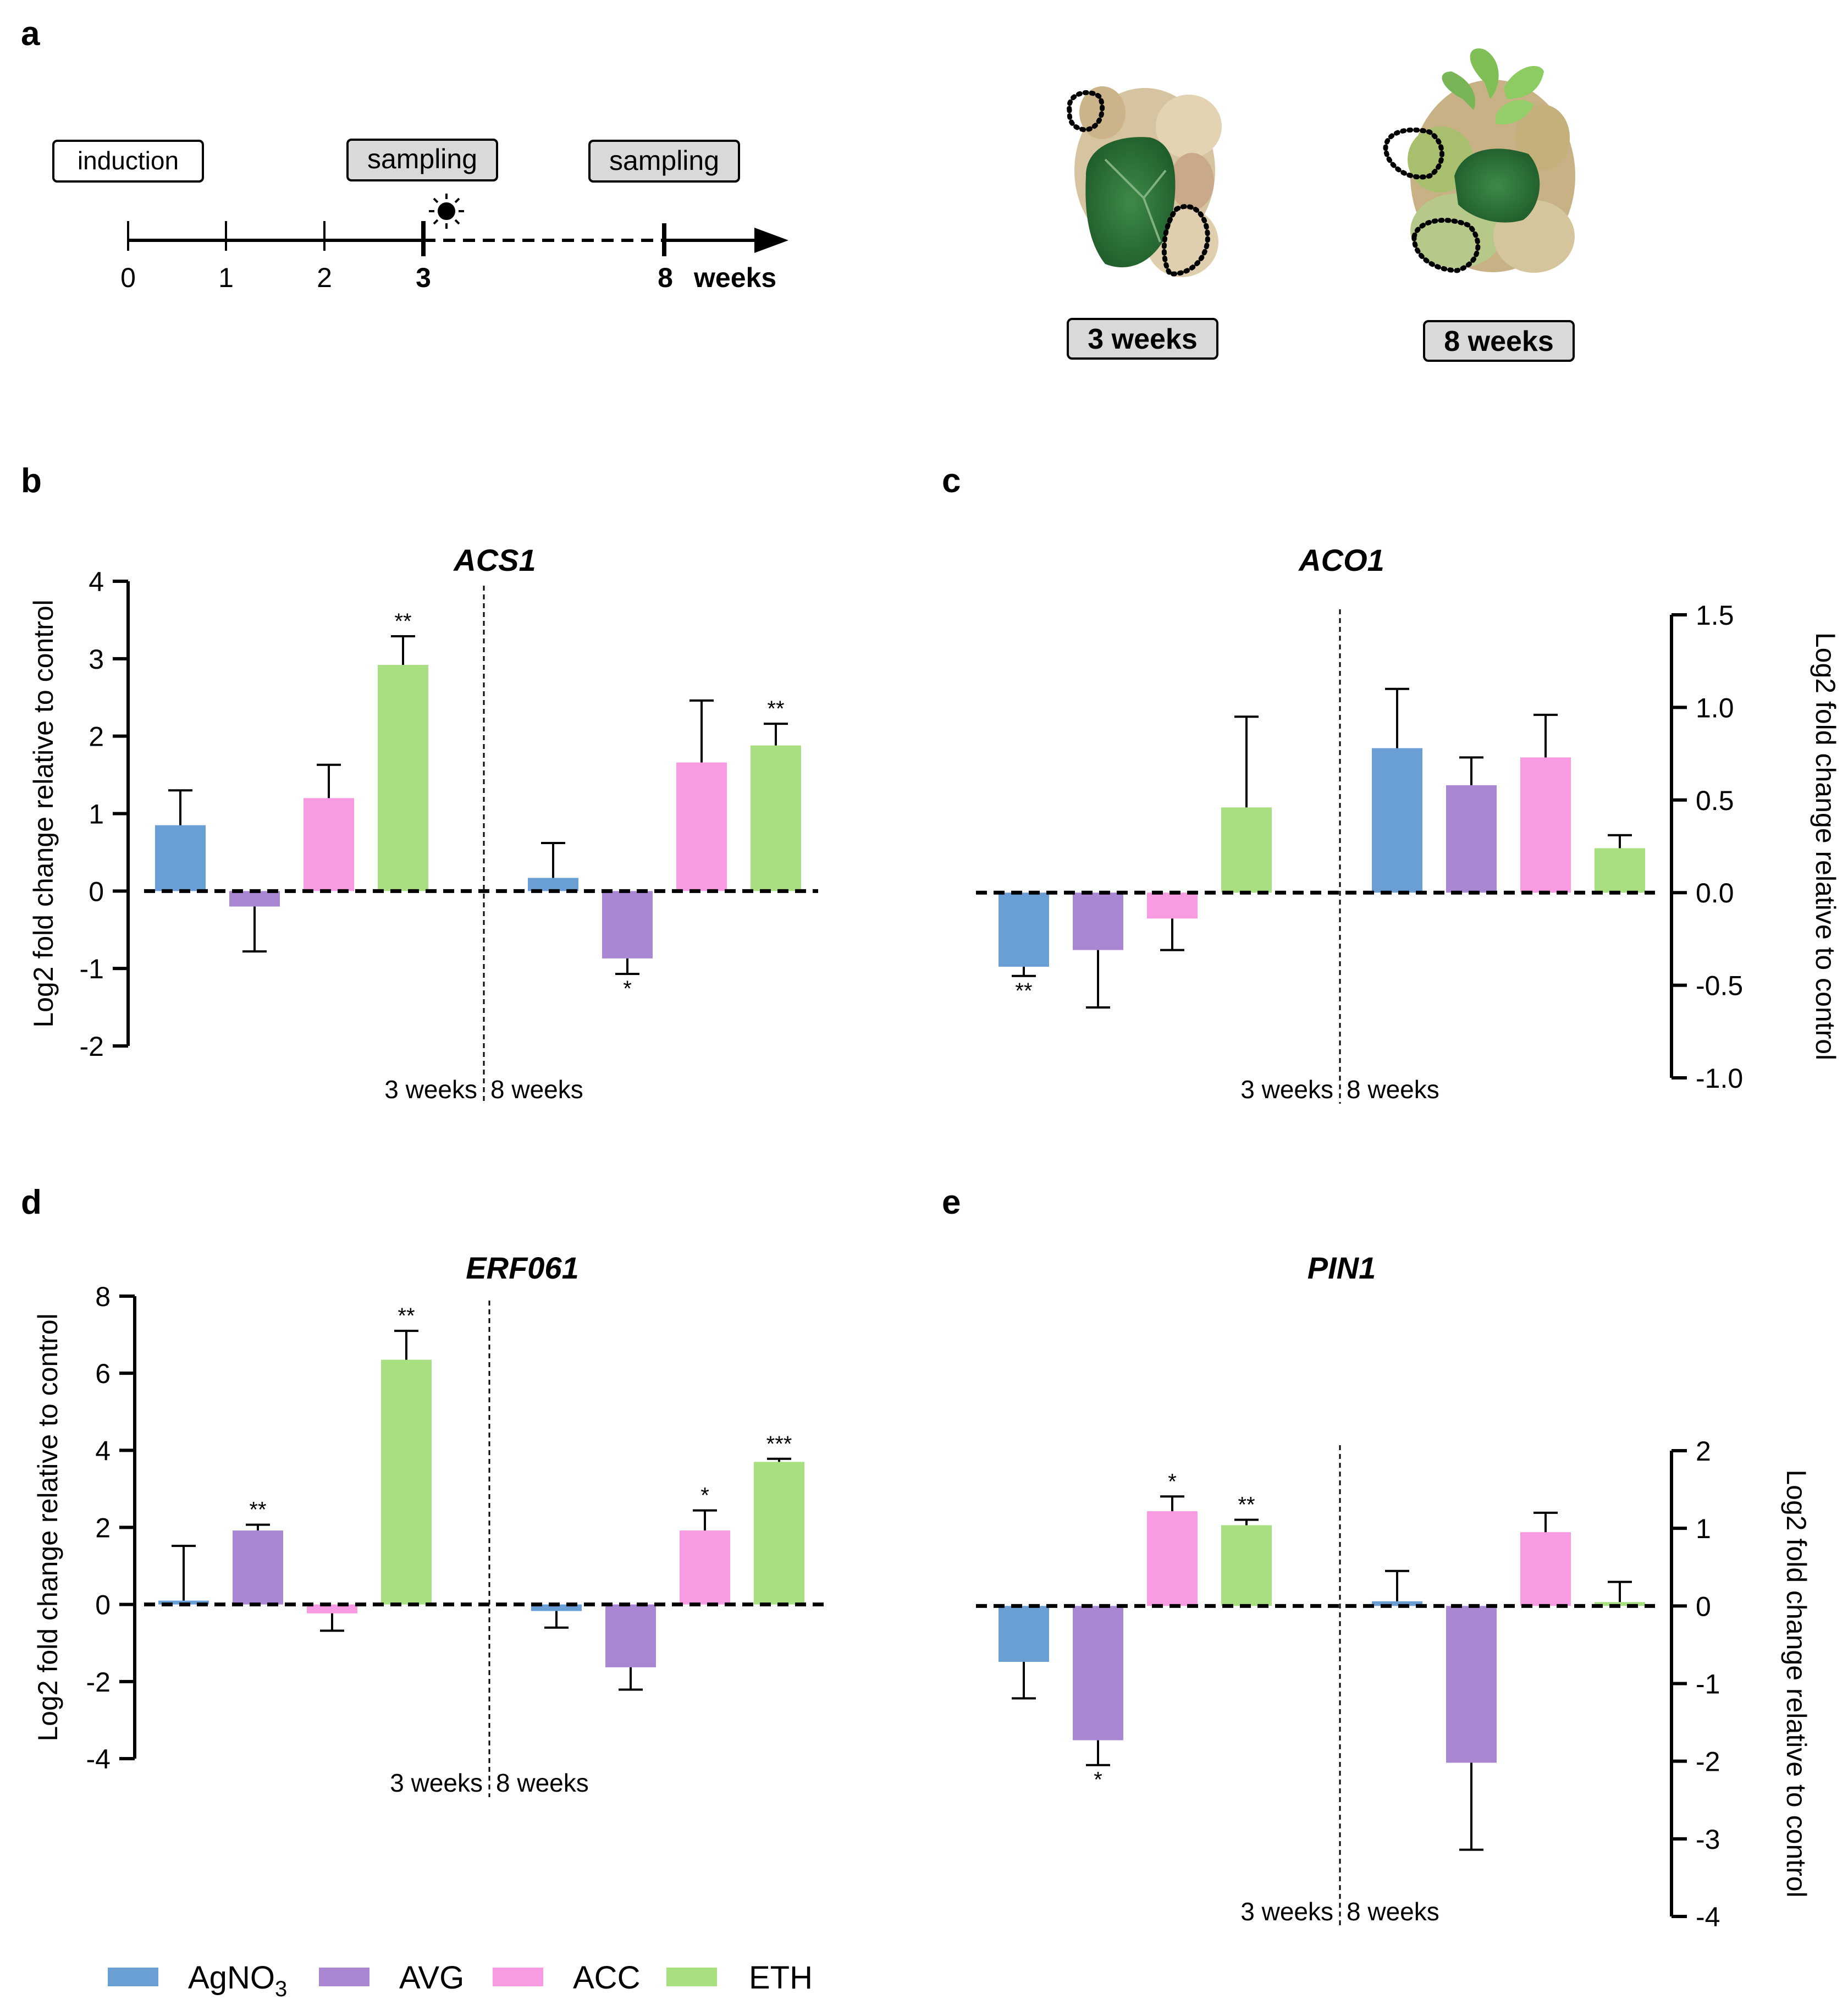 This screenshot has width=1848, height=2016. What do you see at coordinates (1341, 560) in the screenshot?
I see `chart-title: ACO1` at bounding box center [1341, 560].